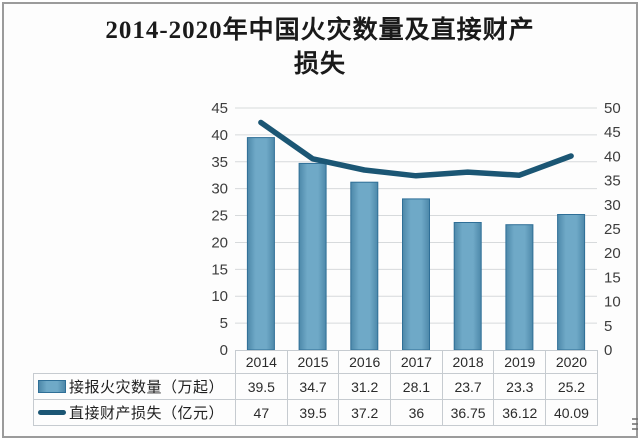 This screenshot has height=440, width=640. I want to click on value-cell: 36, so click(416, 412).